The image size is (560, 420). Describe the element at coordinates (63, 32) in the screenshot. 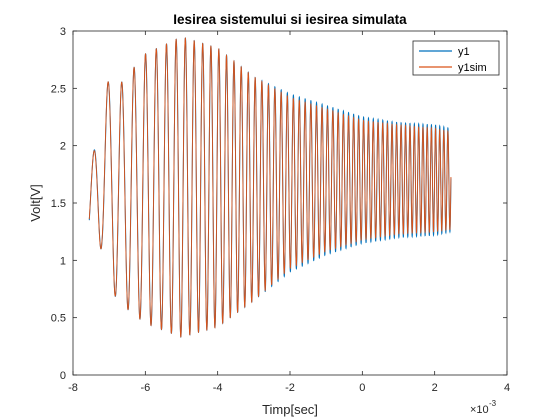

I see `y-tick-label: 3` at that location.